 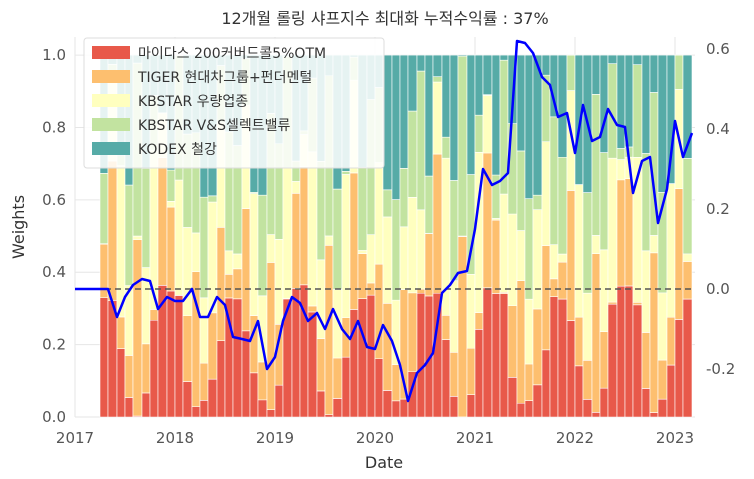 I want to click on legend-box, so click(x=234, y=103).